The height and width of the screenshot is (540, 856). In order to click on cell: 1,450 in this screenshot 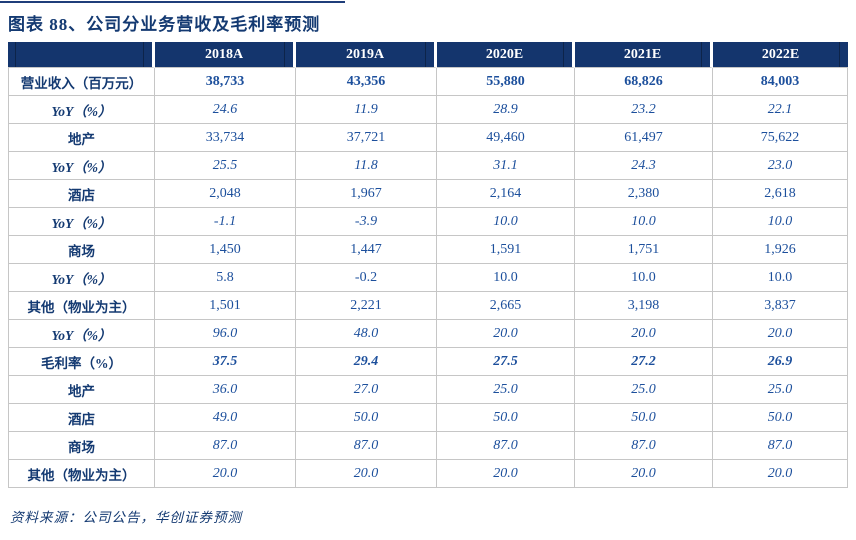, I will do `click(225, 250)`.